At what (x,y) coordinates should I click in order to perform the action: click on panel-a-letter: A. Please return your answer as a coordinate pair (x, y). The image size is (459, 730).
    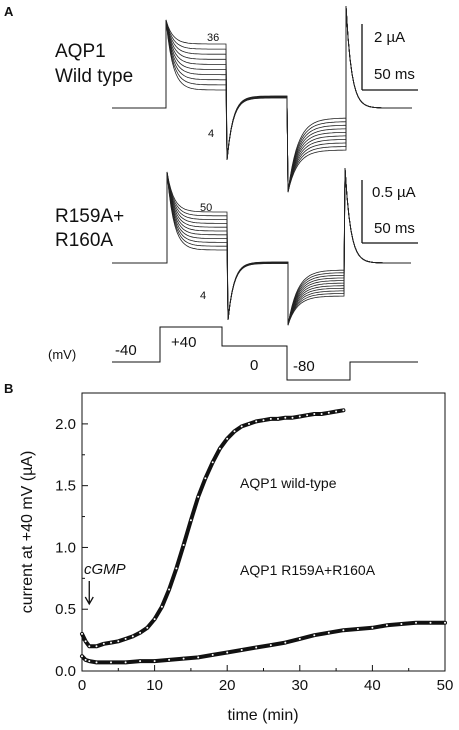
    Looking at the image, I should click on (9, 11).